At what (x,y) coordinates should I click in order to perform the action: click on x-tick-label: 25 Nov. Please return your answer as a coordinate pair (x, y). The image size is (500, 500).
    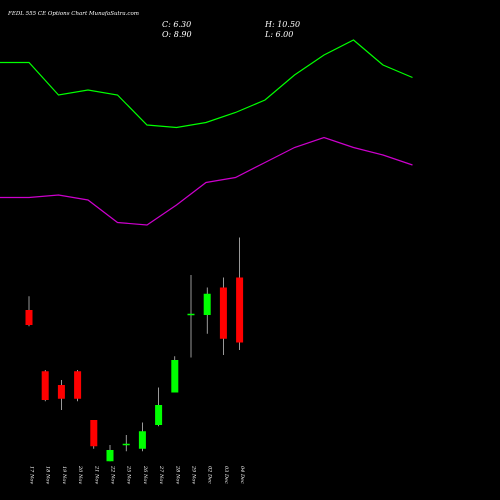
    Looking at the image, I should click on (129, 474).